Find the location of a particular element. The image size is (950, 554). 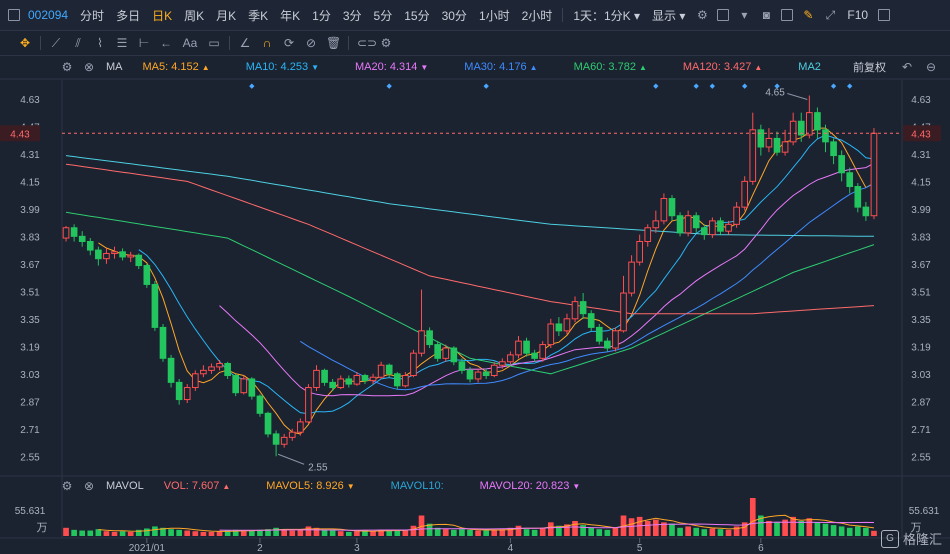

sync-icon: ⟳ is located at coordinates (289, 43).